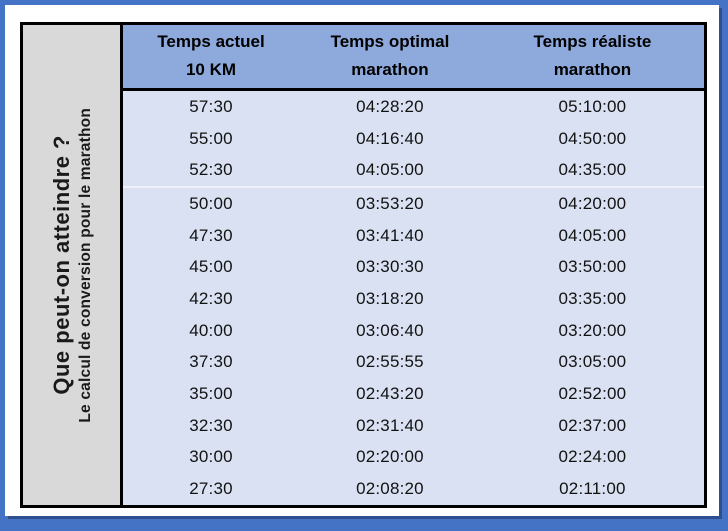 The height and width of the screenshot is (531, 728). What do you see at coordinates (211, 362) in the screenshot?
I see `table-cell: 37:30` at bounding box center [211, 362].